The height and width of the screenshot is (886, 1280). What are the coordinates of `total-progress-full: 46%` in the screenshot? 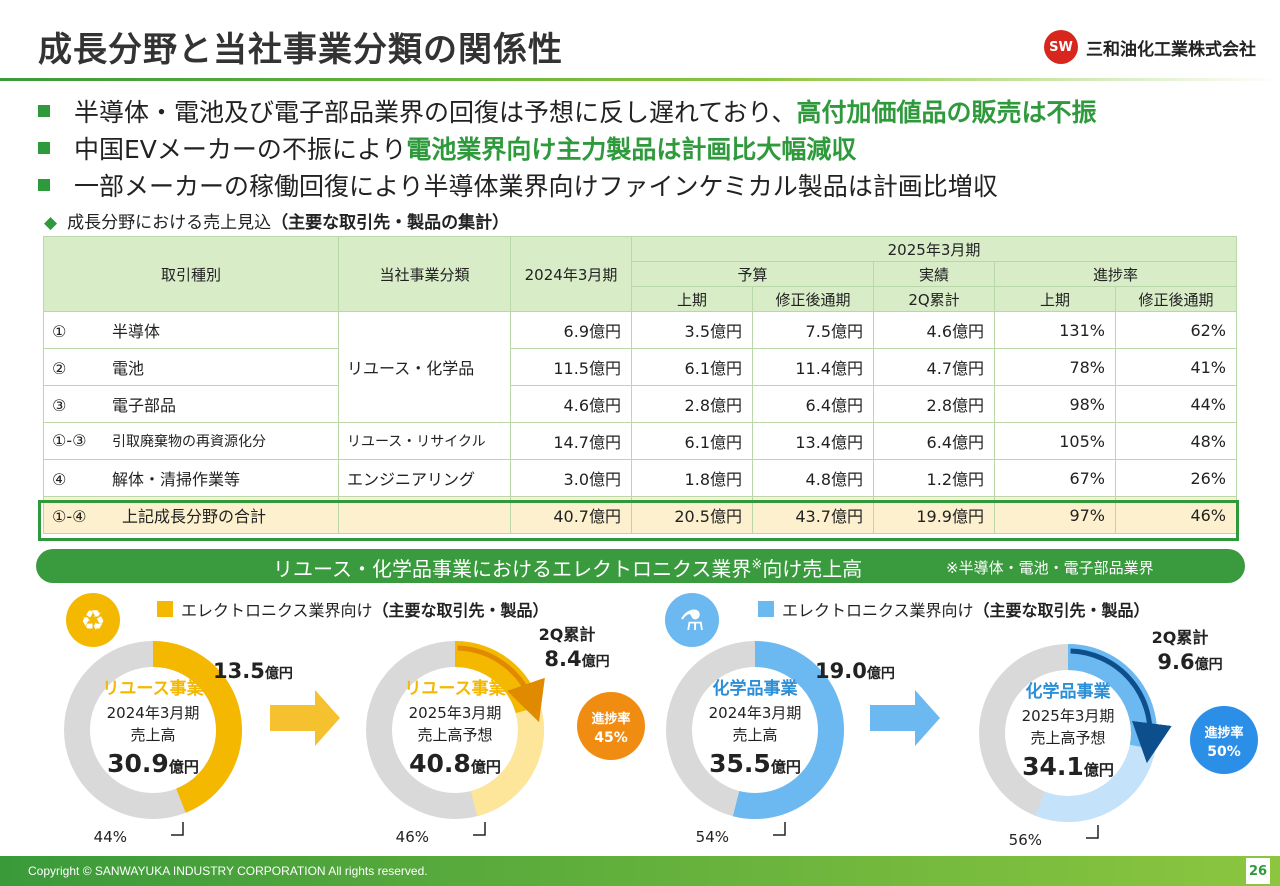 It's located at (1176, 515).